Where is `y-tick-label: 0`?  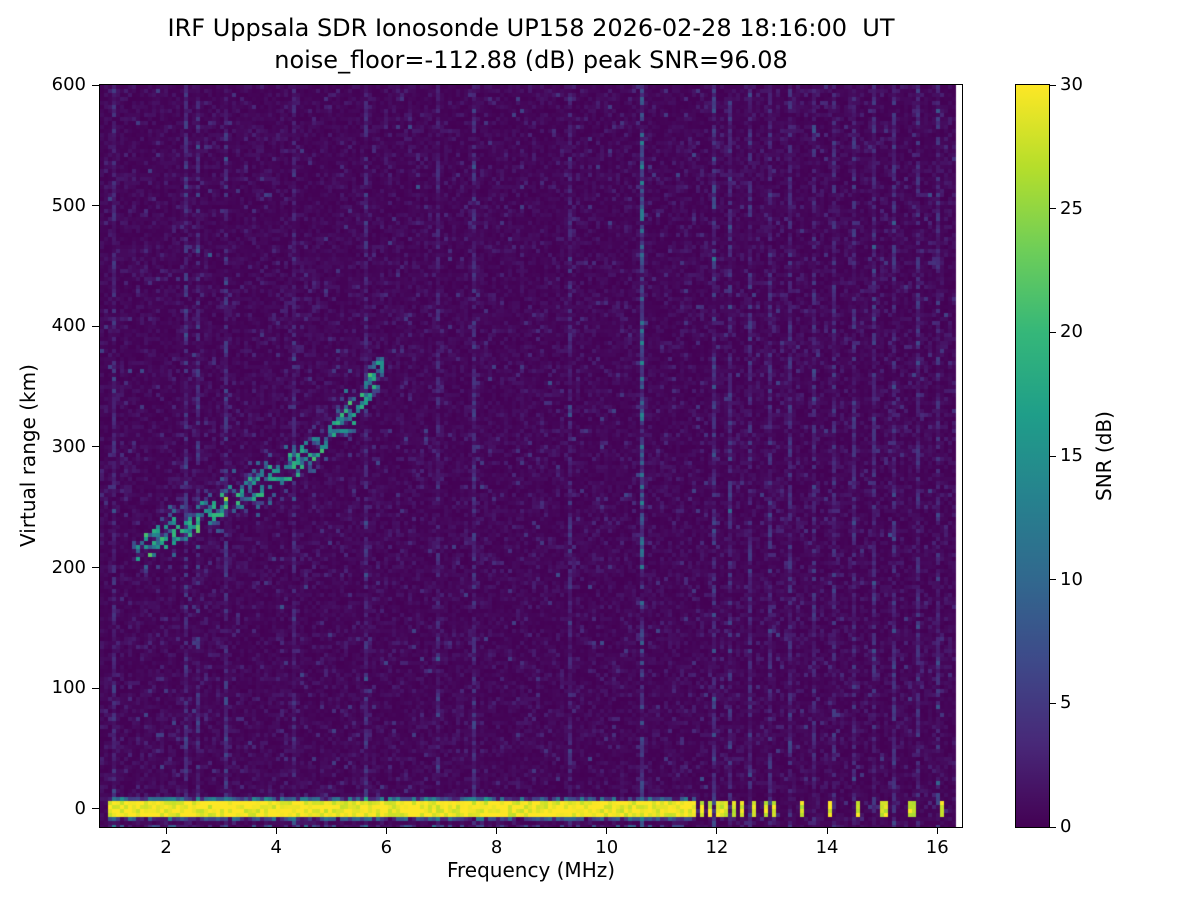
y-tick-label: 0 is located at coordinates (80, 808).